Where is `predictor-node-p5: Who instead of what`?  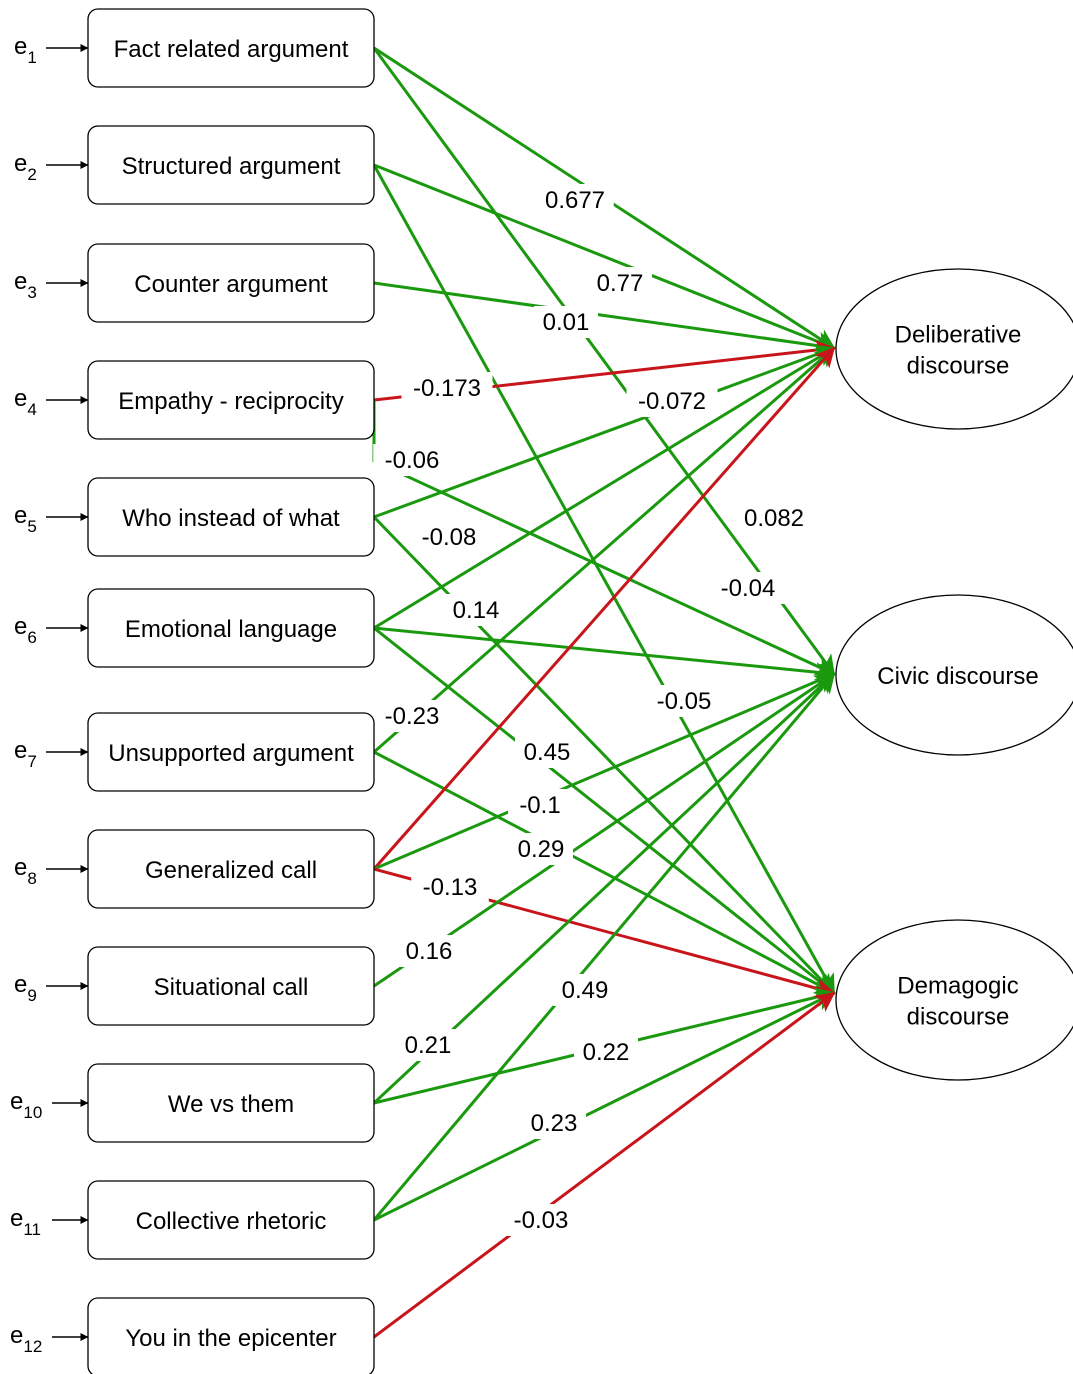
predictor-node-p5: Who instead of what is located at coordinates (231, 517).